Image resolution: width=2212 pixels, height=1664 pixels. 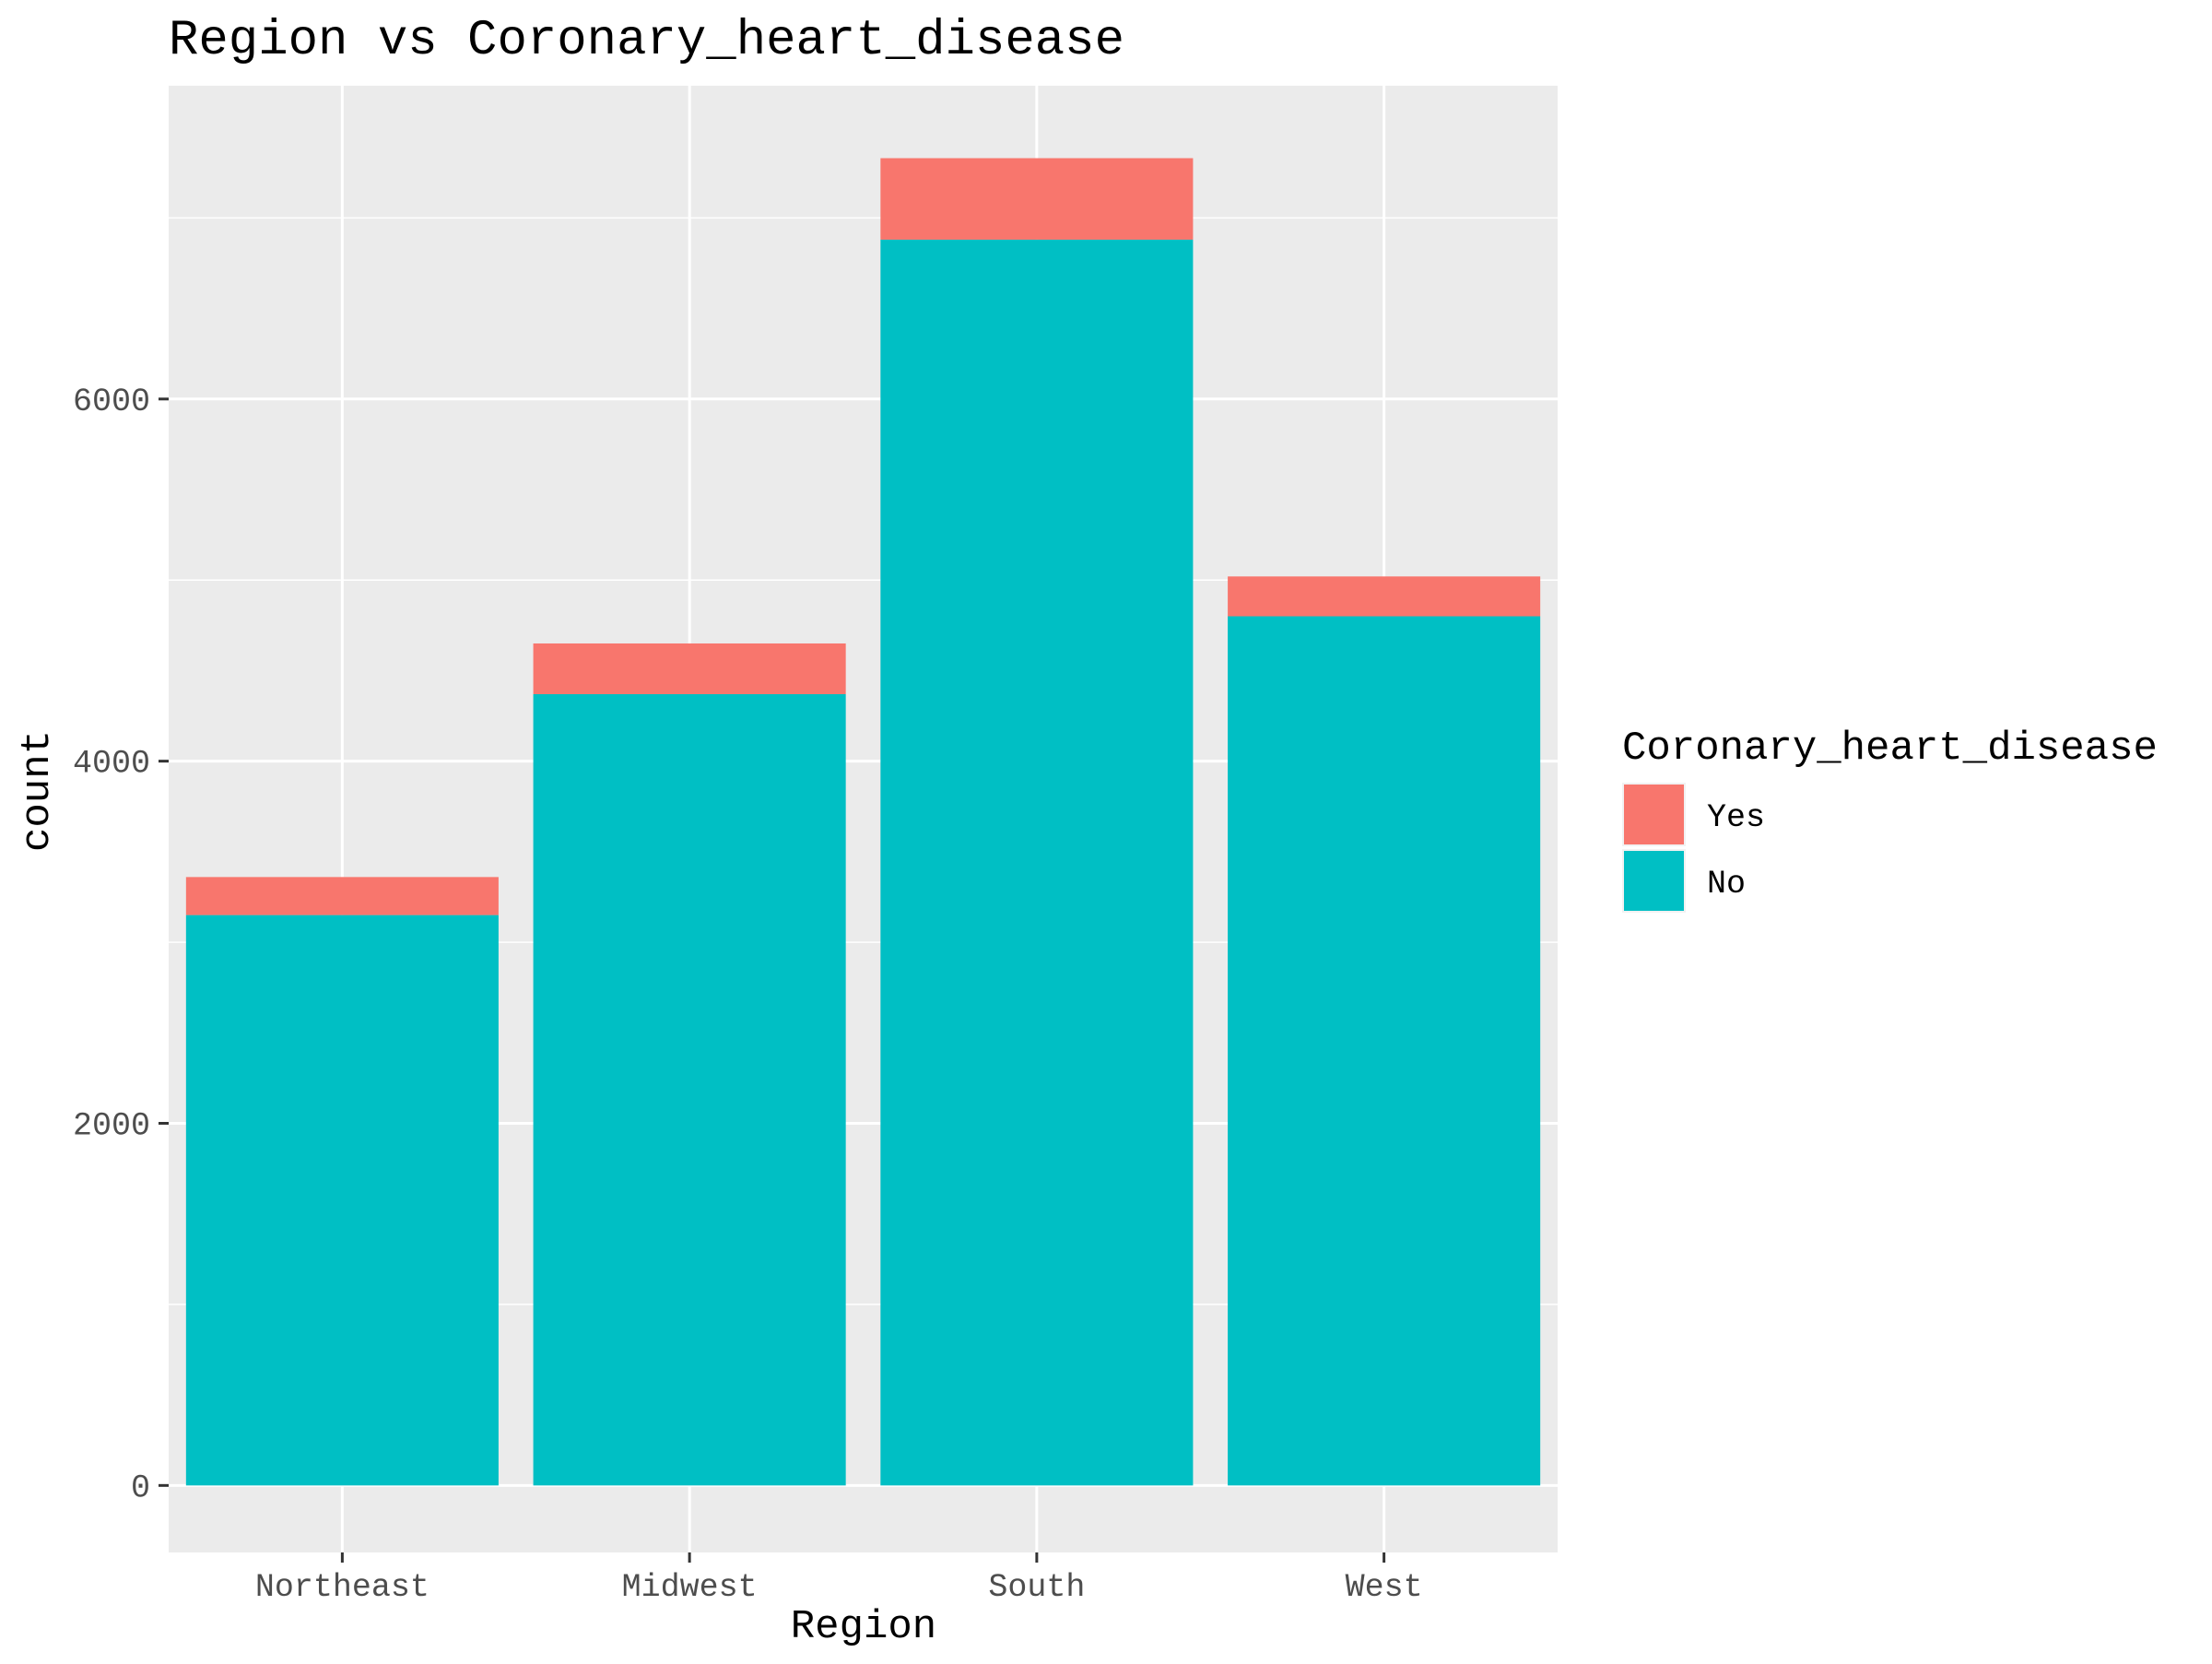 I want to click on bar-west-no, so click(x=1384, y=1051).